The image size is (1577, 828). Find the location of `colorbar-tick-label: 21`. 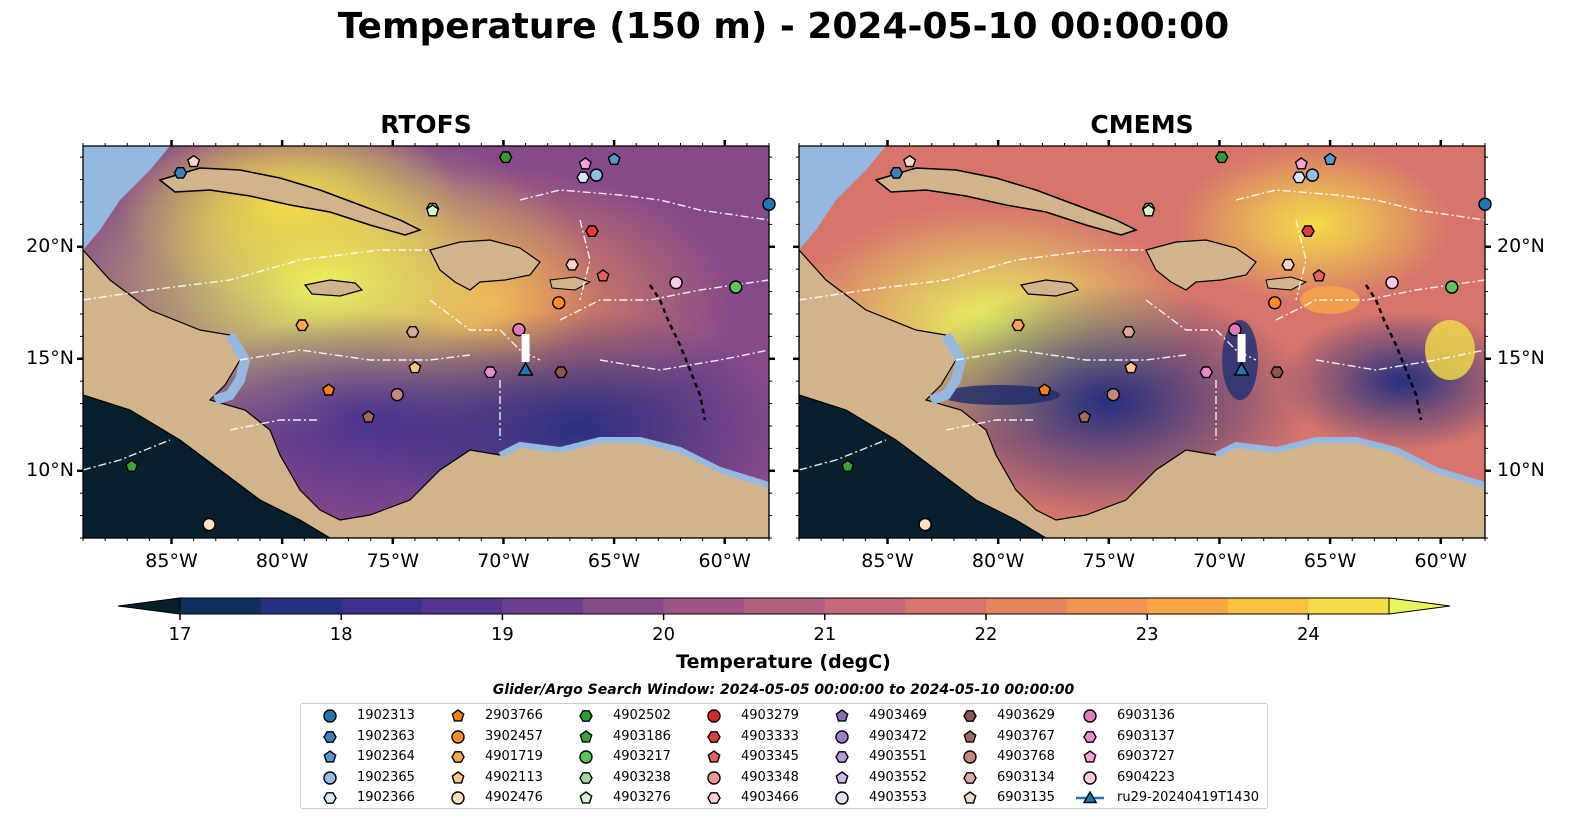

colorbar-tick-label: 21 is located at coordinates (825, 634).